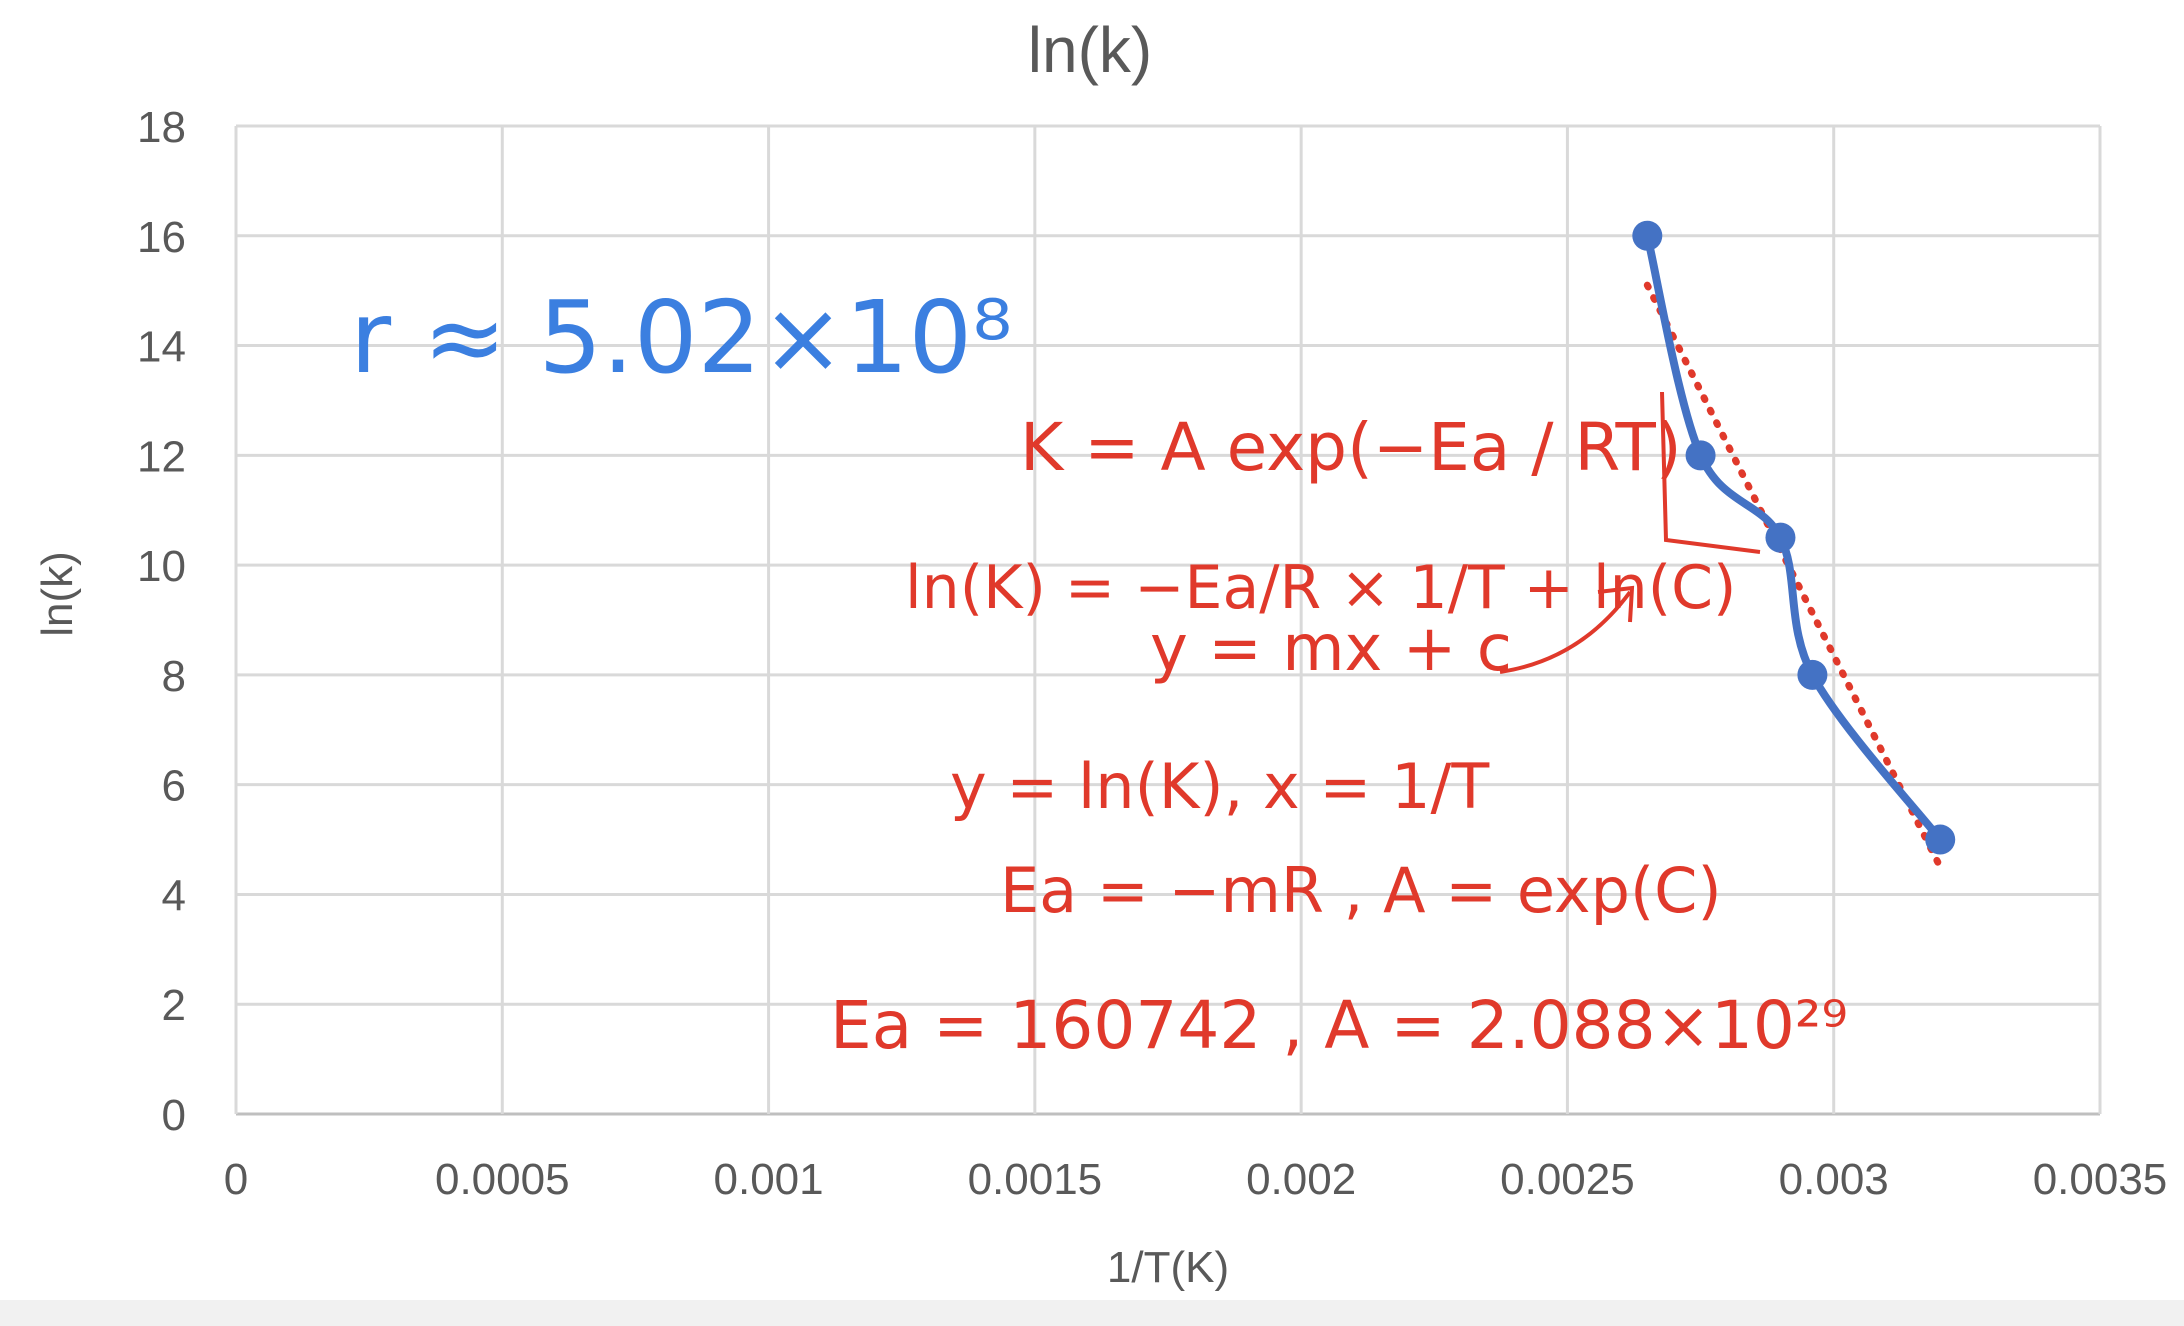 This screenshot has width=2184, height=1326. I want to click on x-tick-labels: 0 0.0005 0.001 0.0015 0.002 0.0025 0.003 0.0035, so click(1196, 1179).